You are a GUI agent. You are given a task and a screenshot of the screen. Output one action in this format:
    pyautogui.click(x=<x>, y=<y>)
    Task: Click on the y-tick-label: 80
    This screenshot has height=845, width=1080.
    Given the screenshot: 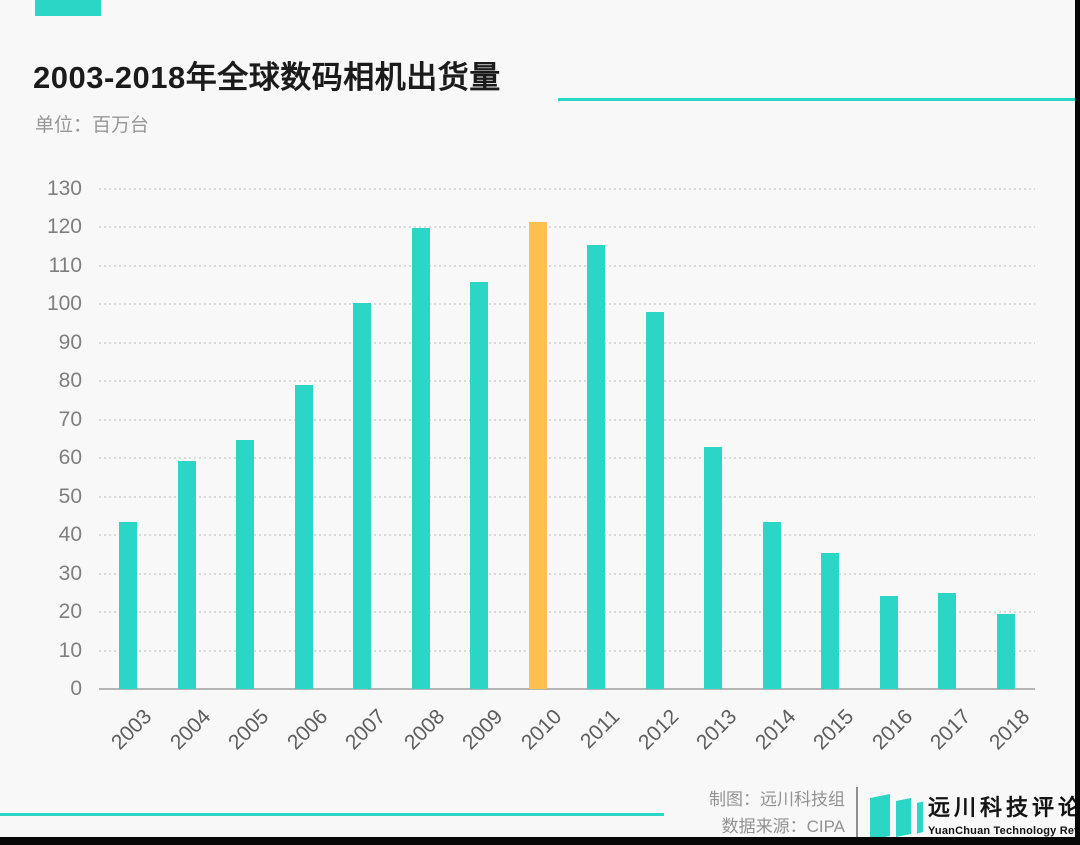 What is the action you would take?
    pyautogui.click(x=70, y=381)
    